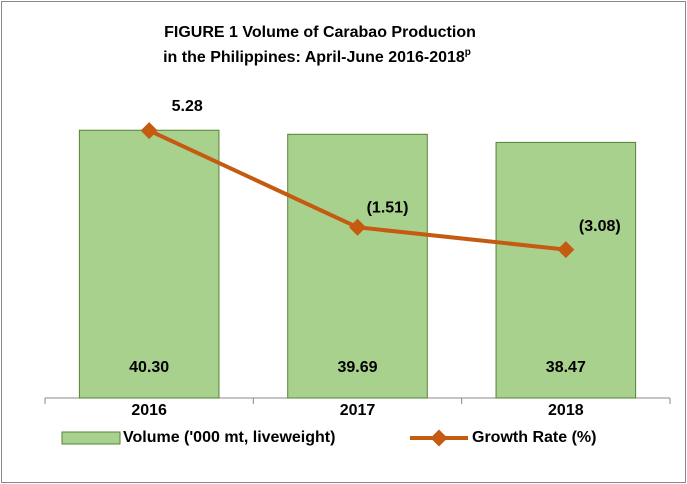  I want to click on bar-value-label: 40.30, so click(149, 367).